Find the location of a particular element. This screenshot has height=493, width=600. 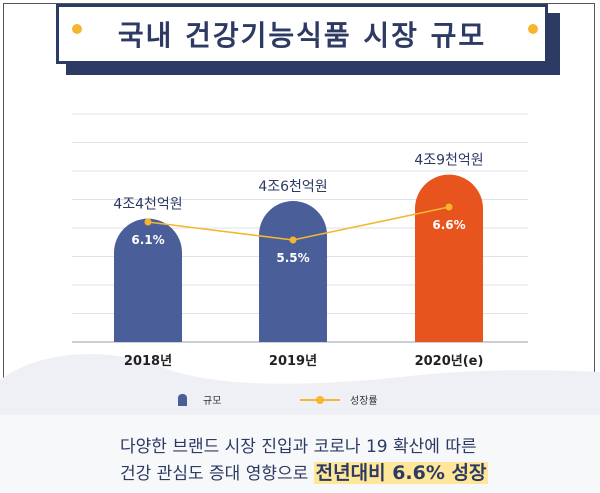

bar-value-label: 4조4천억원 is located at coordinates (147, 205).